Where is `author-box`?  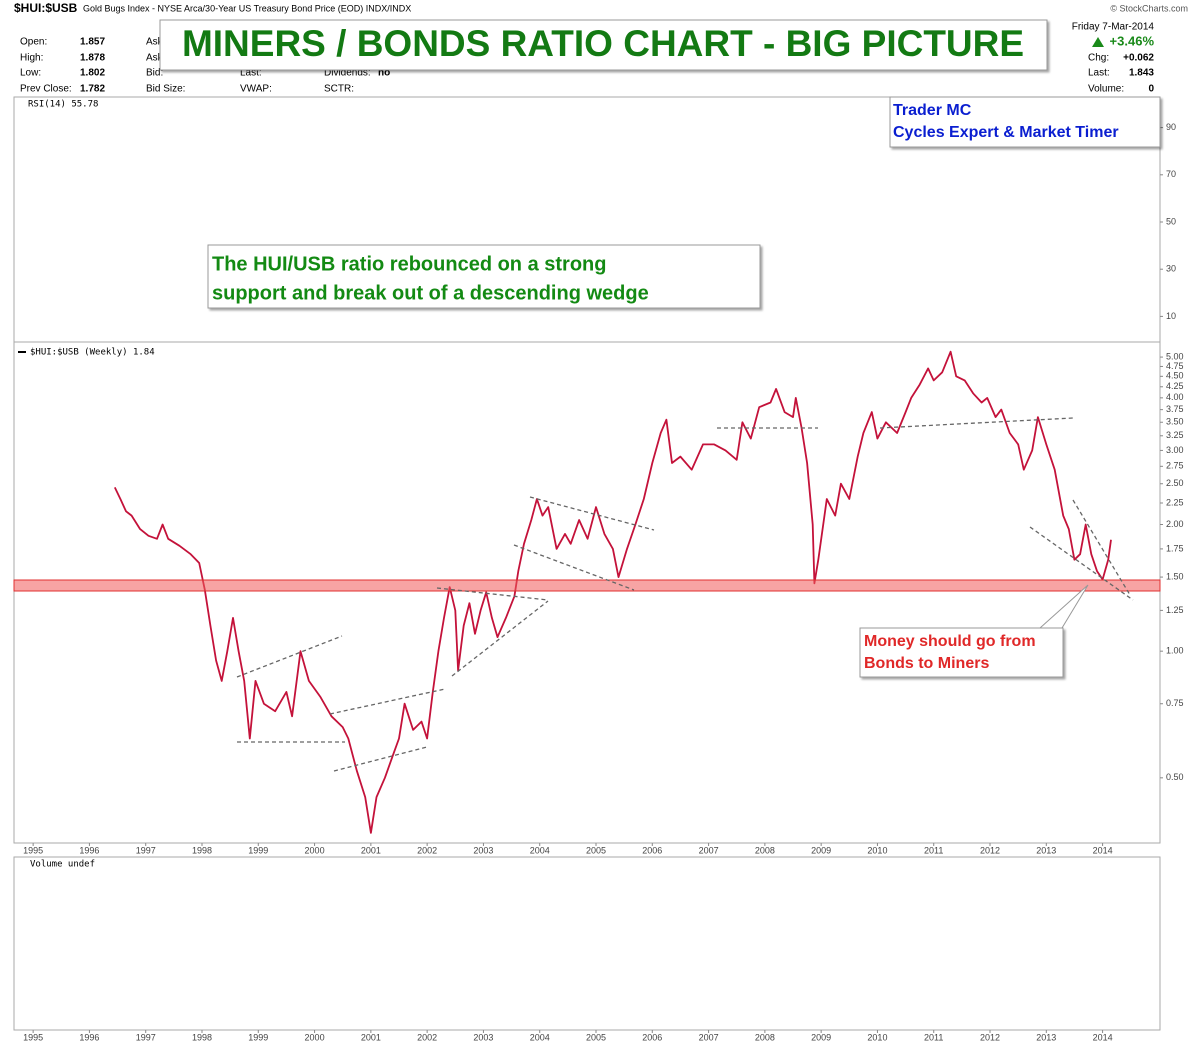 author-box is located at coordinates (1025, 122).